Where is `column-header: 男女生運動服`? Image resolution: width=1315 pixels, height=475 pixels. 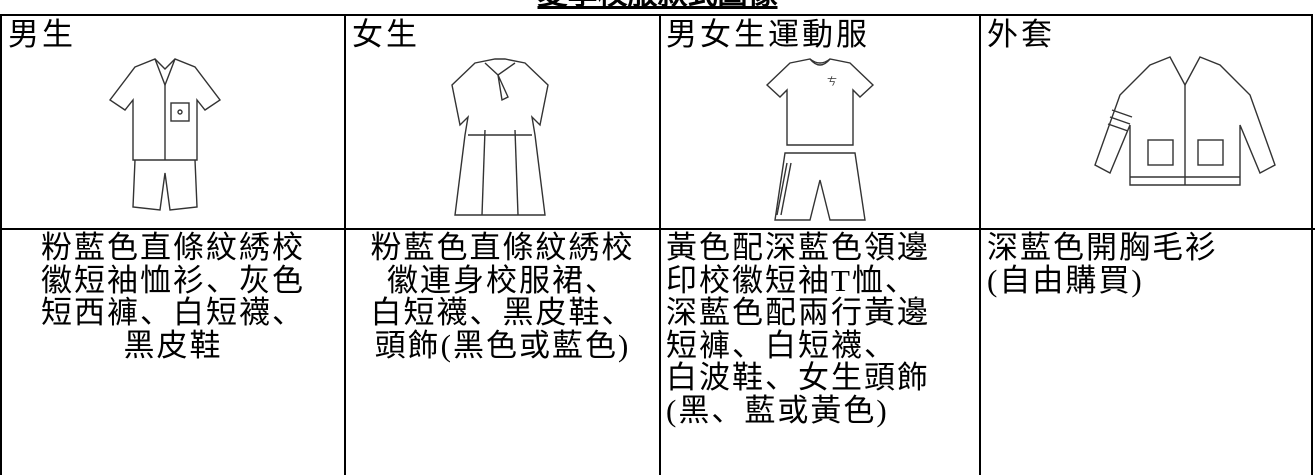 column-header: 男女生運動服 is located at coordinates (768, 34).